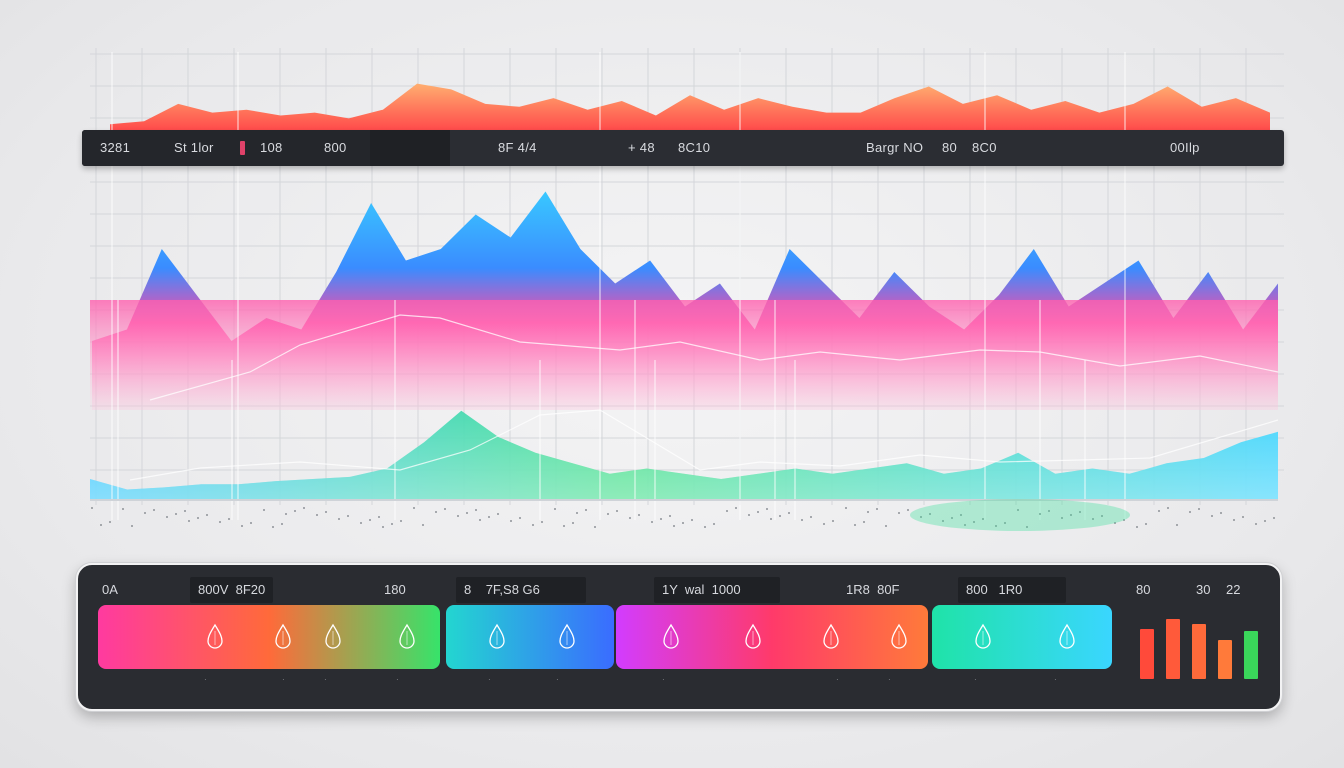 This screenshot has height=768, width=1344. Describe the element at coordinates (213, 589) in the screenshot. I see `panel-tab-1-a: 800V` at that location.